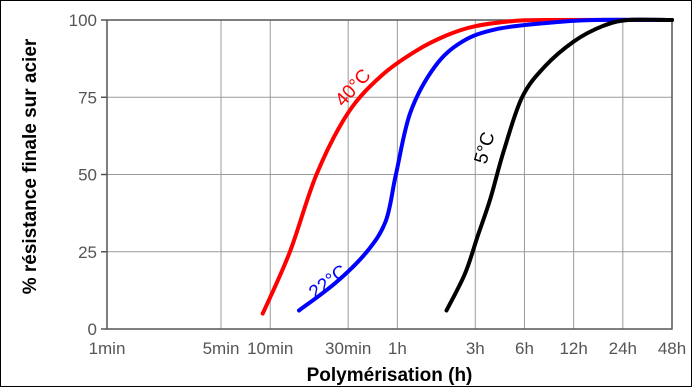 This screenshot has height=387, width=692. I want to click on x-tick-label: 12h, so click(573, 348).